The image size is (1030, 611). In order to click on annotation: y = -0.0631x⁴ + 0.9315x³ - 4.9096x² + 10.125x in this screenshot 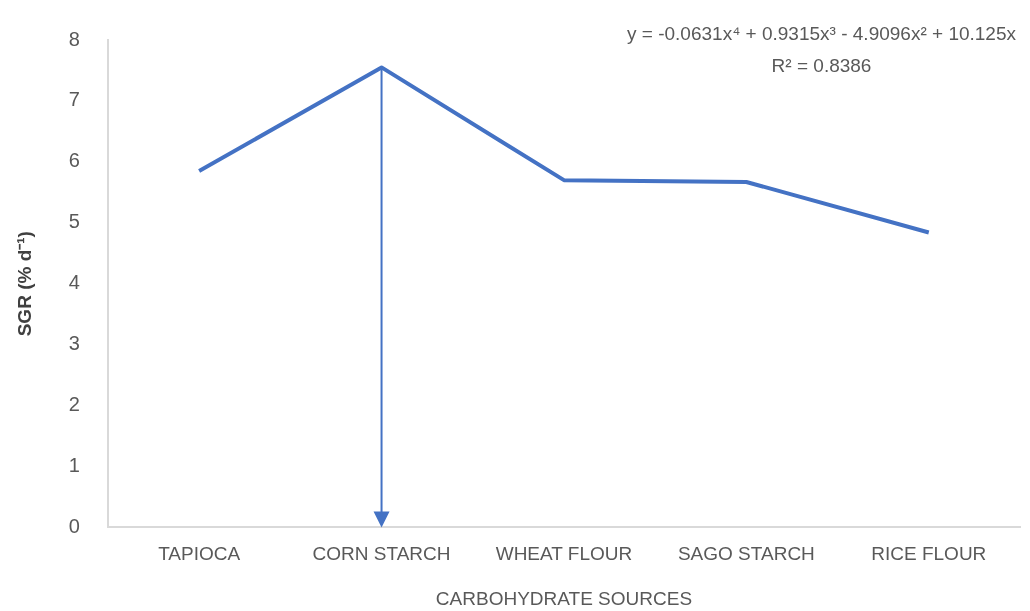, I will do `click(821, 34)`.